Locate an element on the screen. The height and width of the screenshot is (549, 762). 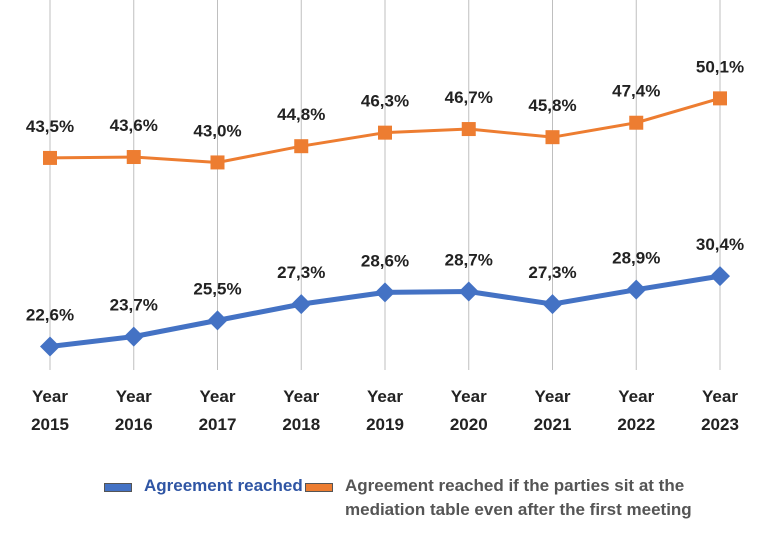
x-tick-label: Year 2017 is located at coordinates (218, 410).